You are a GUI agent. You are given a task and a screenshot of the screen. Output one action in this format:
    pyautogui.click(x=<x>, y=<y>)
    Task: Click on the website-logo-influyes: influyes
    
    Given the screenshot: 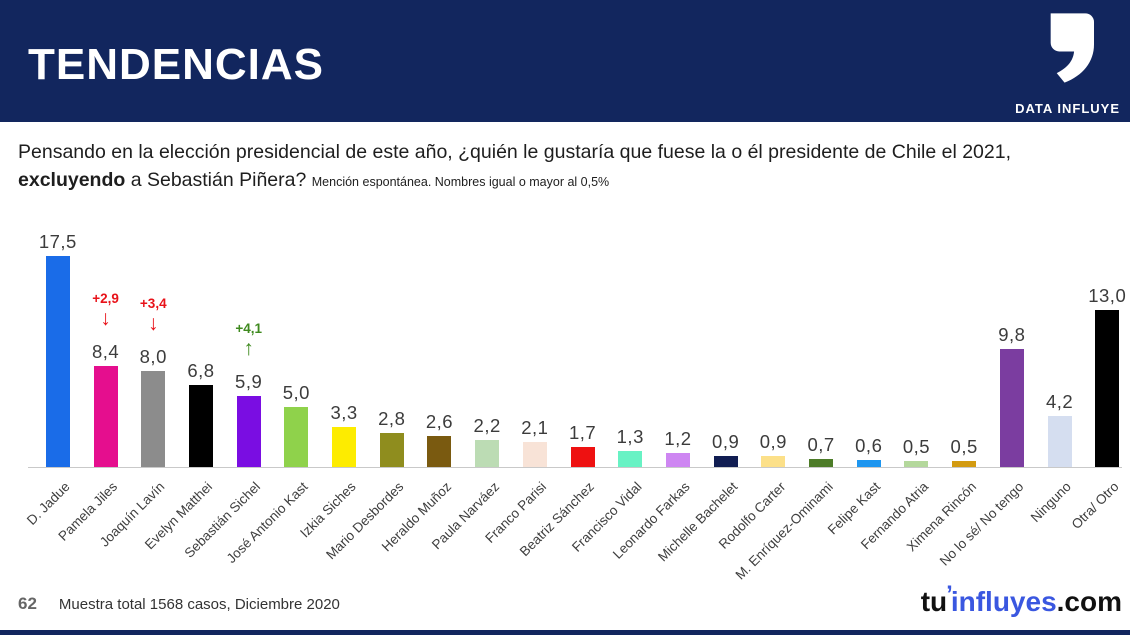 What is the action you would take?
    pyautogui.click(x=1003, y=601)
    